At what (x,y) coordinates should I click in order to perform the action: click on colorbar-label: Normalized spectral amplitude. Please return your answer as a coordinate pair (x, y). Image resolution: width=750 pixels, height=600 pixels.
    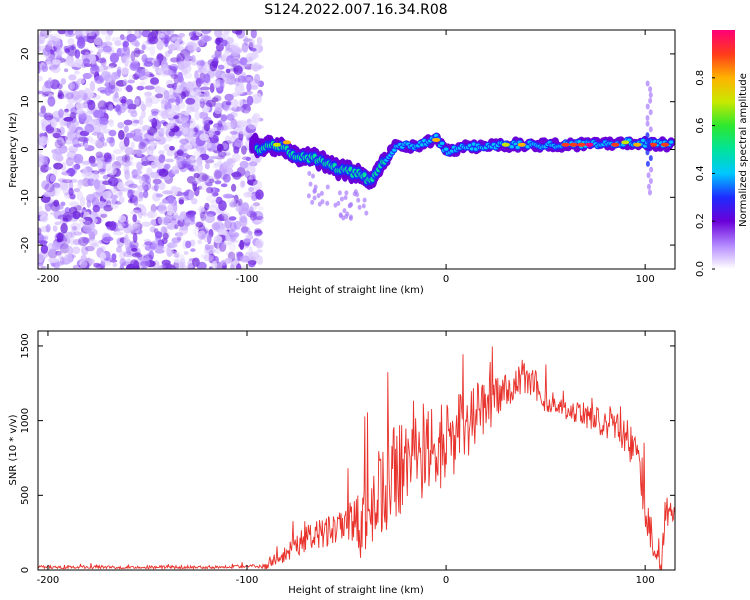
    Looking at the image, I should click on (743, 150).